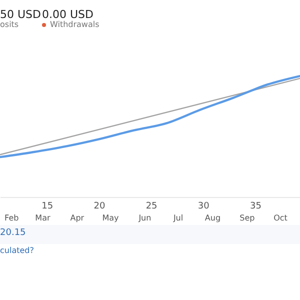 The height and width of the screenshot is (300, 300). Describe the element at coordinates (17, 250) in the screenshot. I see `text: culated?` at that location.